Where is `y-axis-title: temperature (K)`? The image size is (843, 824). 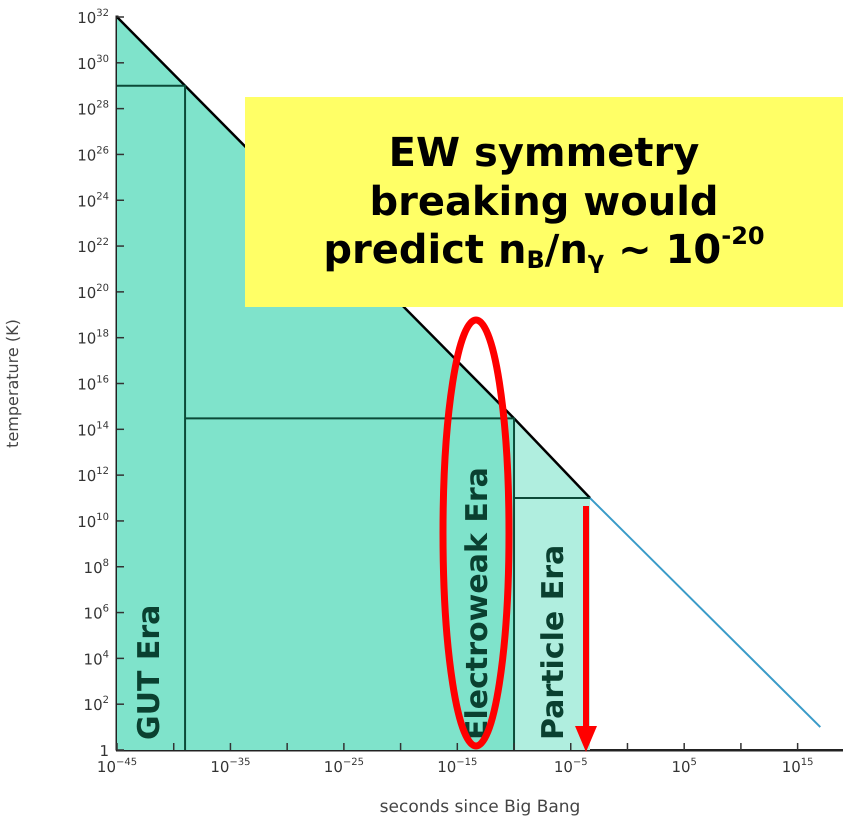
y-axis-title: temperature (K) is located at coordinates (12, 383).